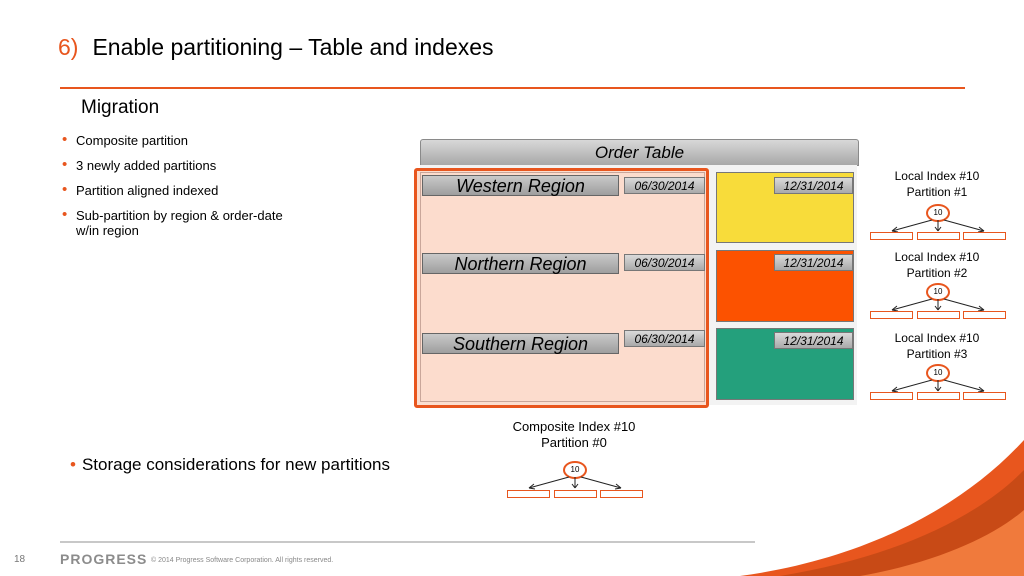  Describe the element at coordinates (20, 559) in the screenshot. I see `page-number: 18` at that location.